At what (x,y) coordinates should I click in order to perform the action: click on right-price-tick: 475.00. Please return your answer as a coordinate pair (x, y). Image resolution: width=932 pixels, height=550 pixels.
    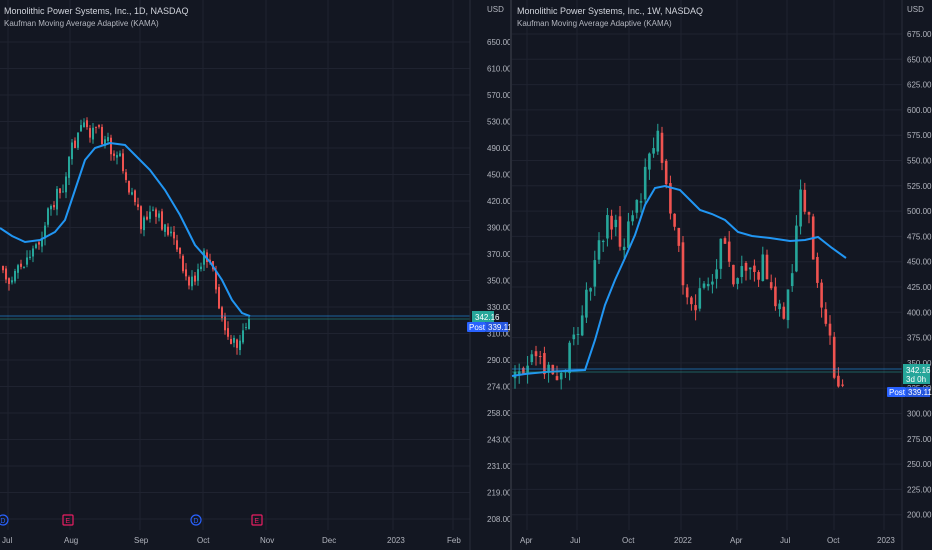
    Looking at the image, I should click on (919, 236).